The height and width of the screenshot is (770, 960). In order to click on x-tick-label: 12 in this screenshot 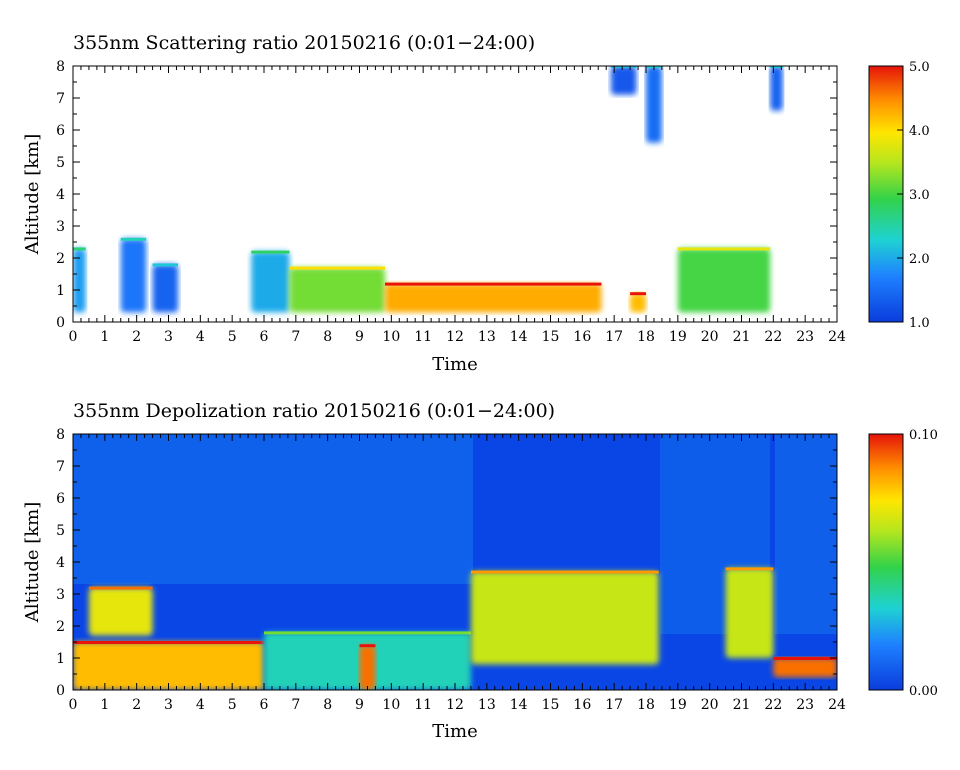, I will do `click(455, 337)`.